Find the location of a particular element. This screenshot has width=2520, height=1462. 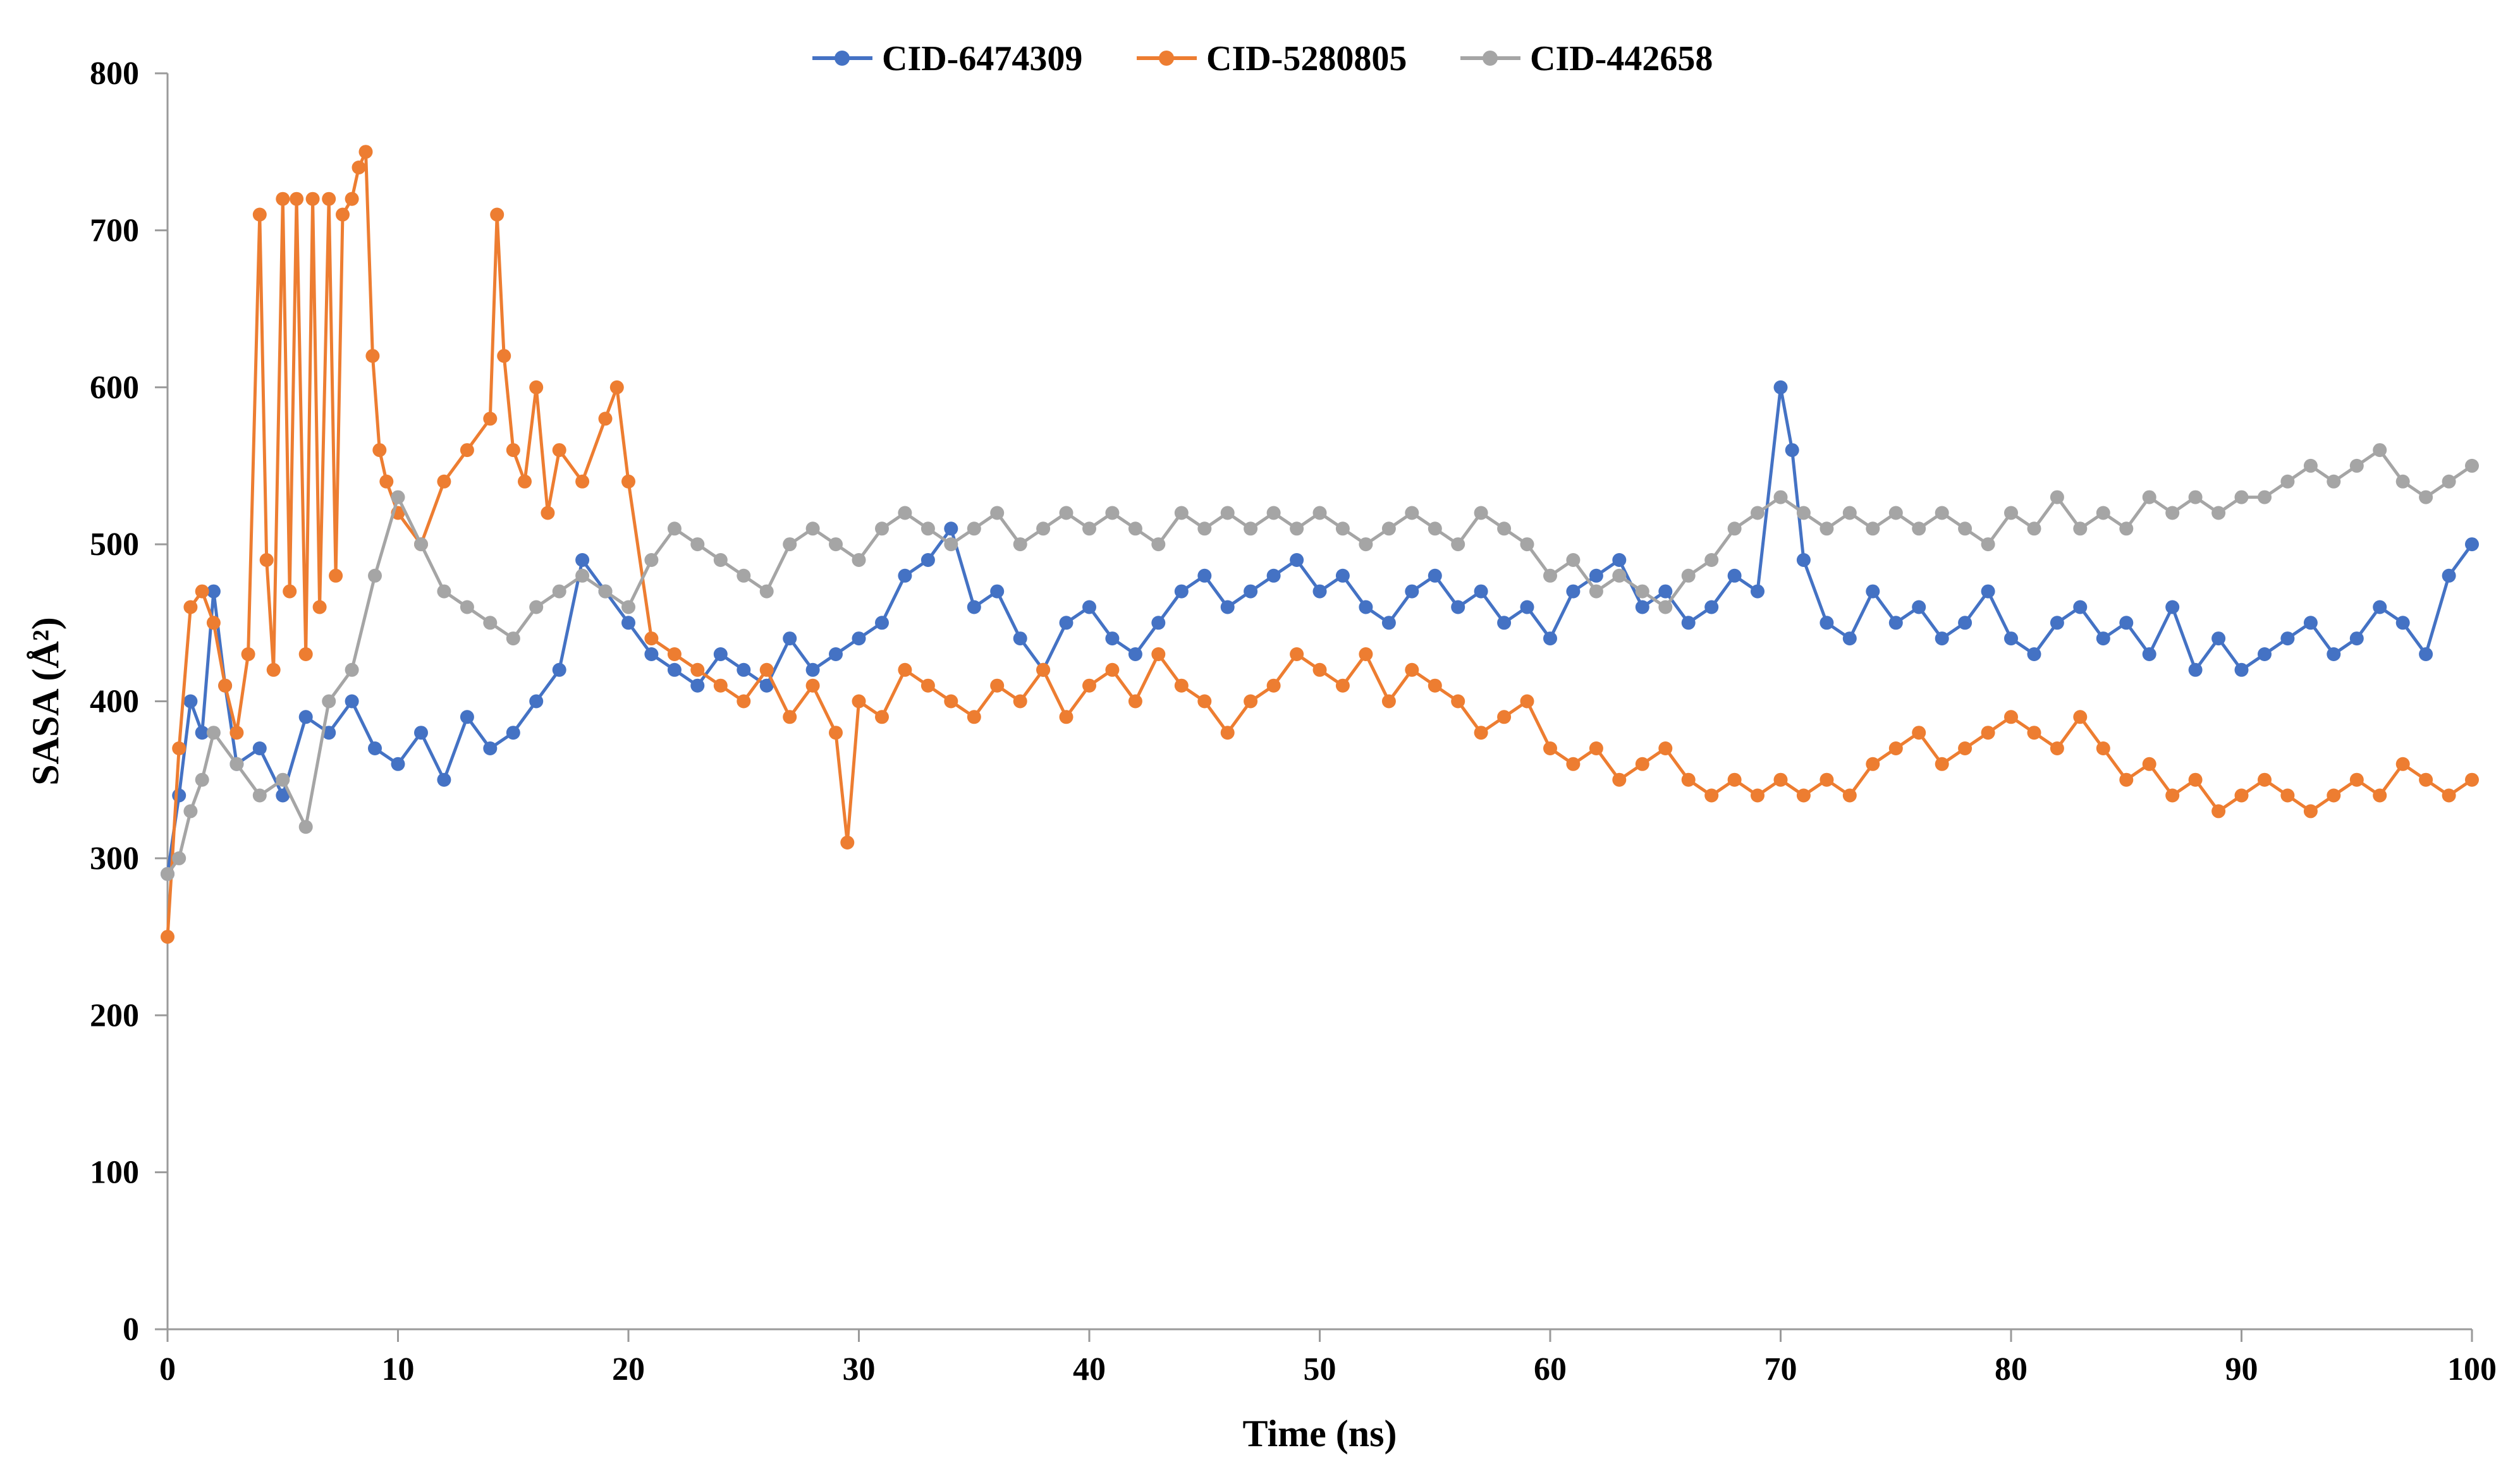

y-tick-label: 300 is located at coordinates (114, 859).